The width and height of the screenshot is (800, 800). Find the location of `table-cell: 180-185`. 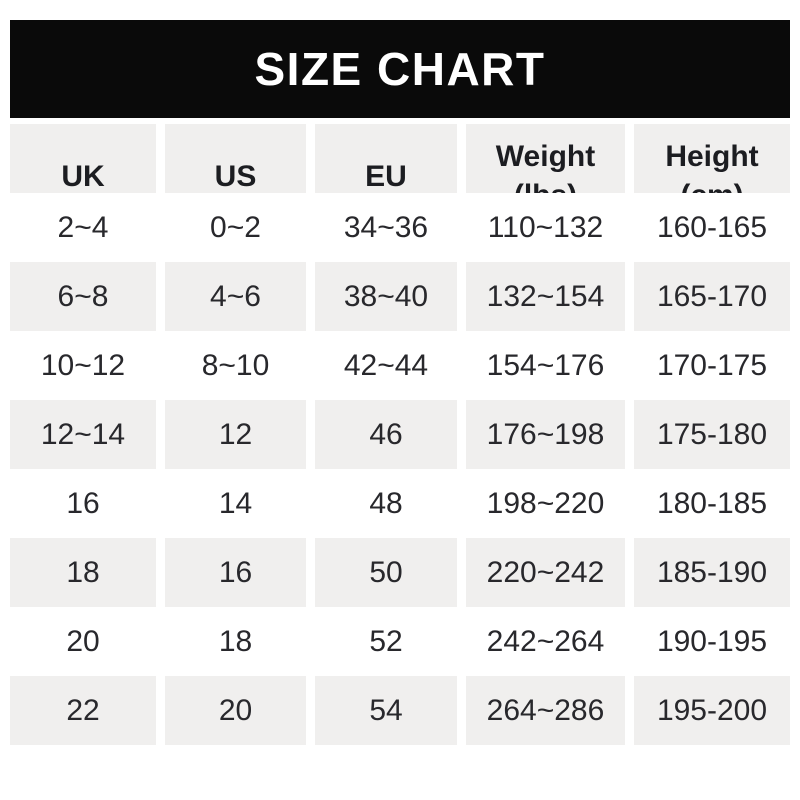

table-cell: 180-185 is located at coordinates (712, 503).